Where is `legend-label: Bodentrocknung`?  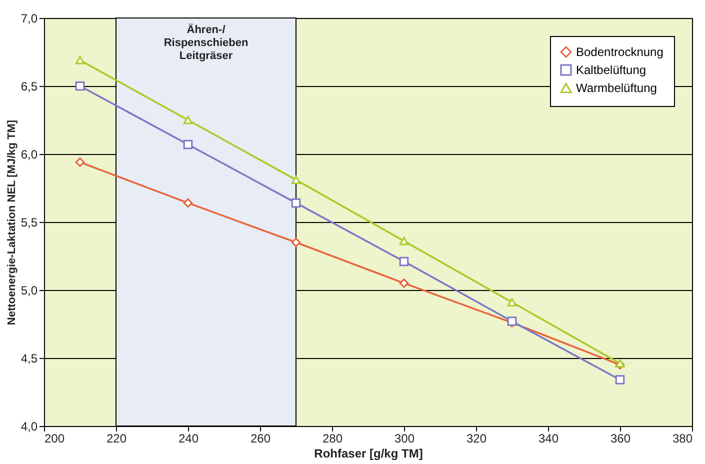 legend-label: Bodentrocknung is located at coordinates (620, 52).